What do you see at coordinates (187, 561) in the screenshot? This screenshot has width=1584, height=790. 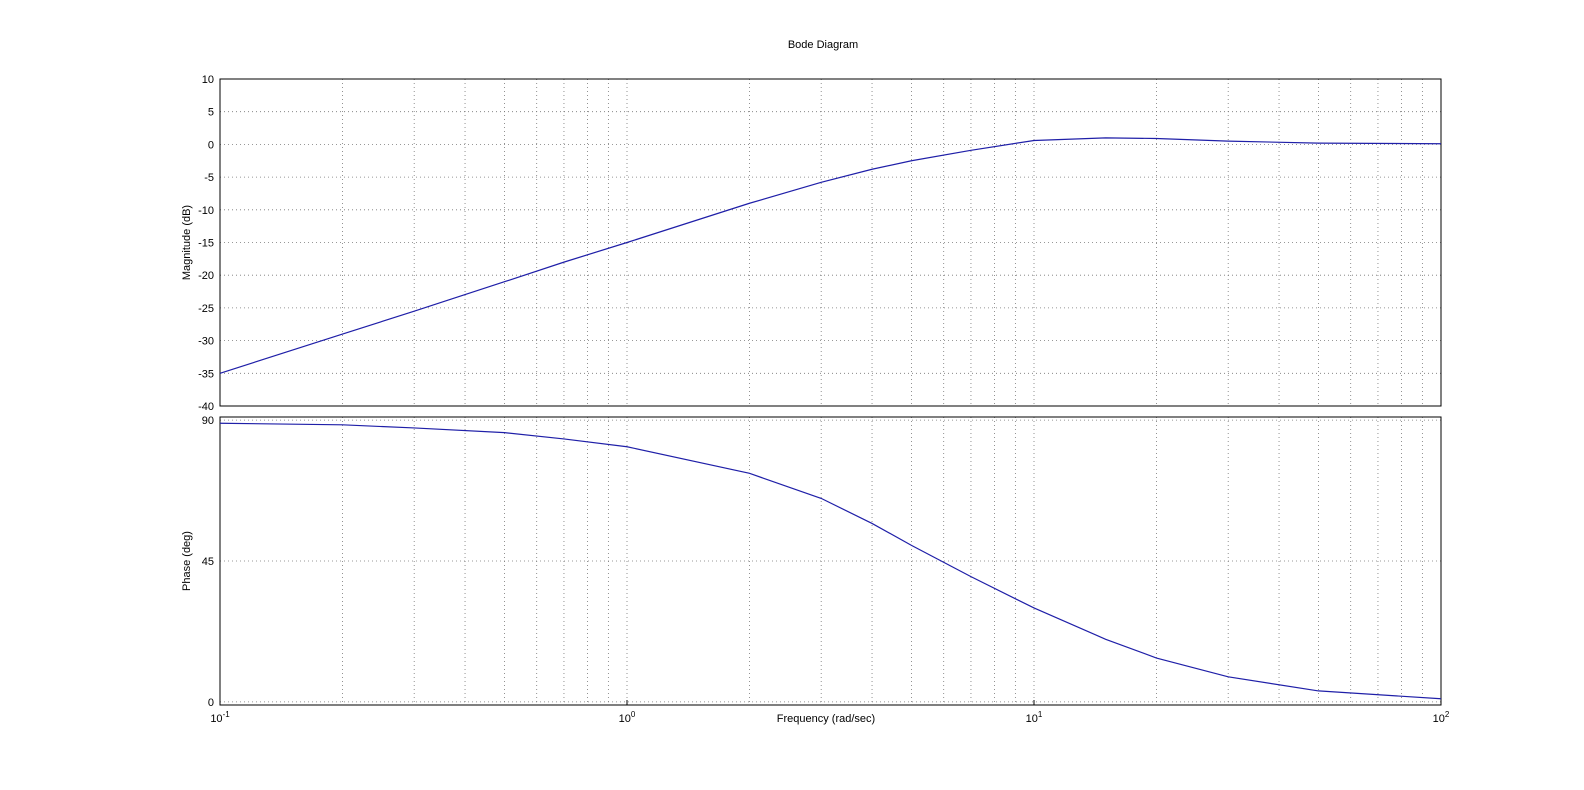 I see `y-axis-label: Phase (deg)` at bounding box center [187, 561].